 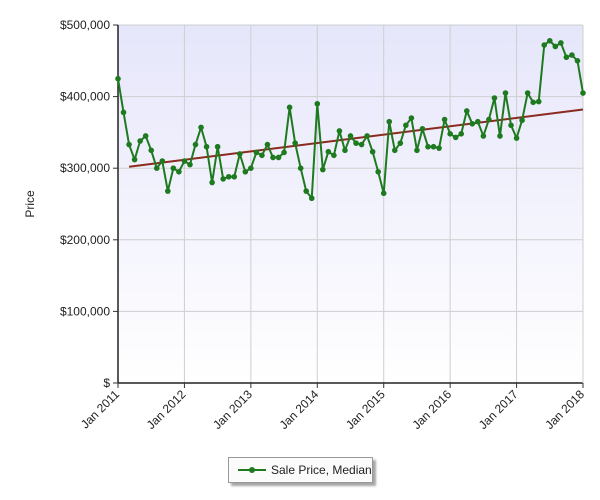 I want to click on x-tick-label: Jan 2017, so click(x=498, y=409).